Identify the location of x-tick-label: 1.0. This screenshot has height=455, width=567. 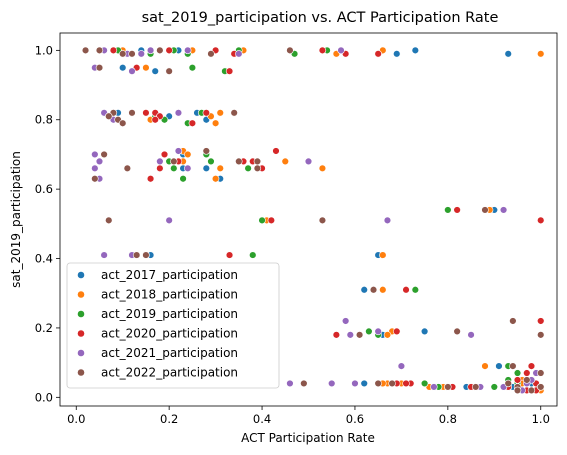
(541, 419).